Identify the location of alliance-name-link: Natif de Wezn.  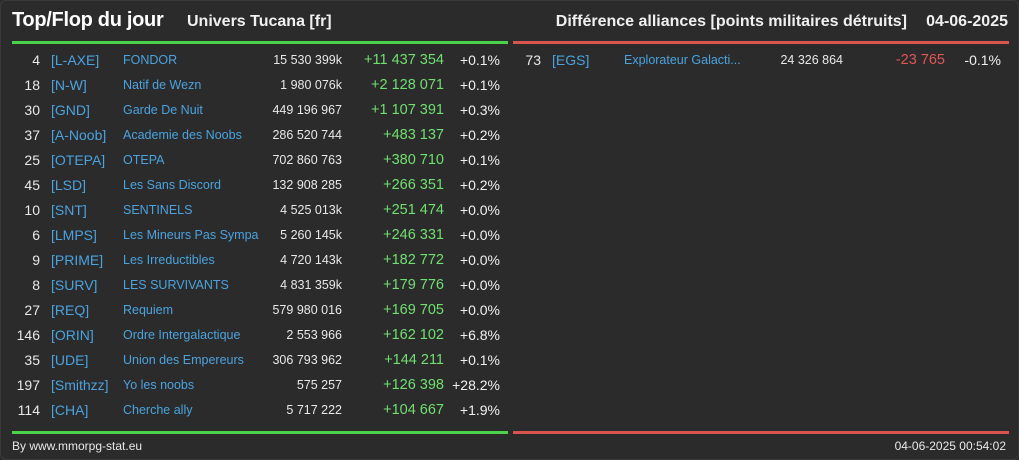
(162, 85).